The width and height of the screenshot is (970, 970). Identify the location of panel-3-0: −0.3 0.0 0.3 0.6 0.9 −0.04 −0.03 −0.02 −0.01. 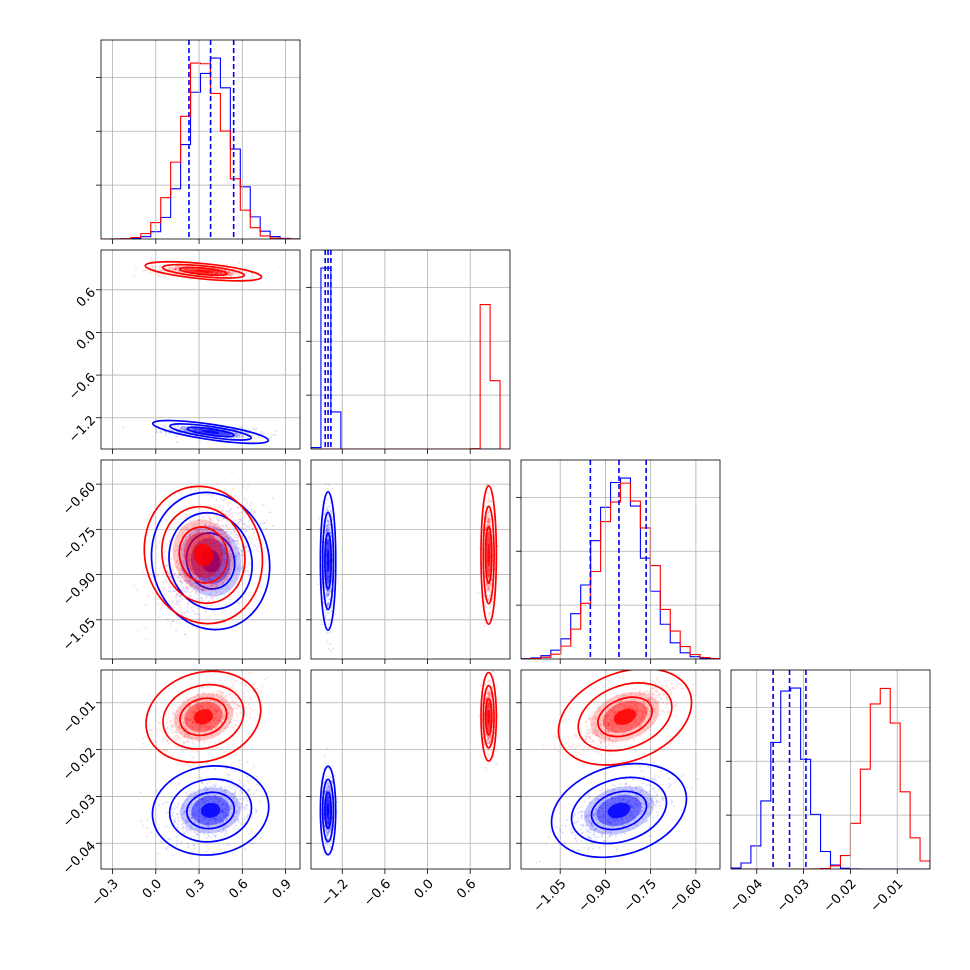
(180, 789).